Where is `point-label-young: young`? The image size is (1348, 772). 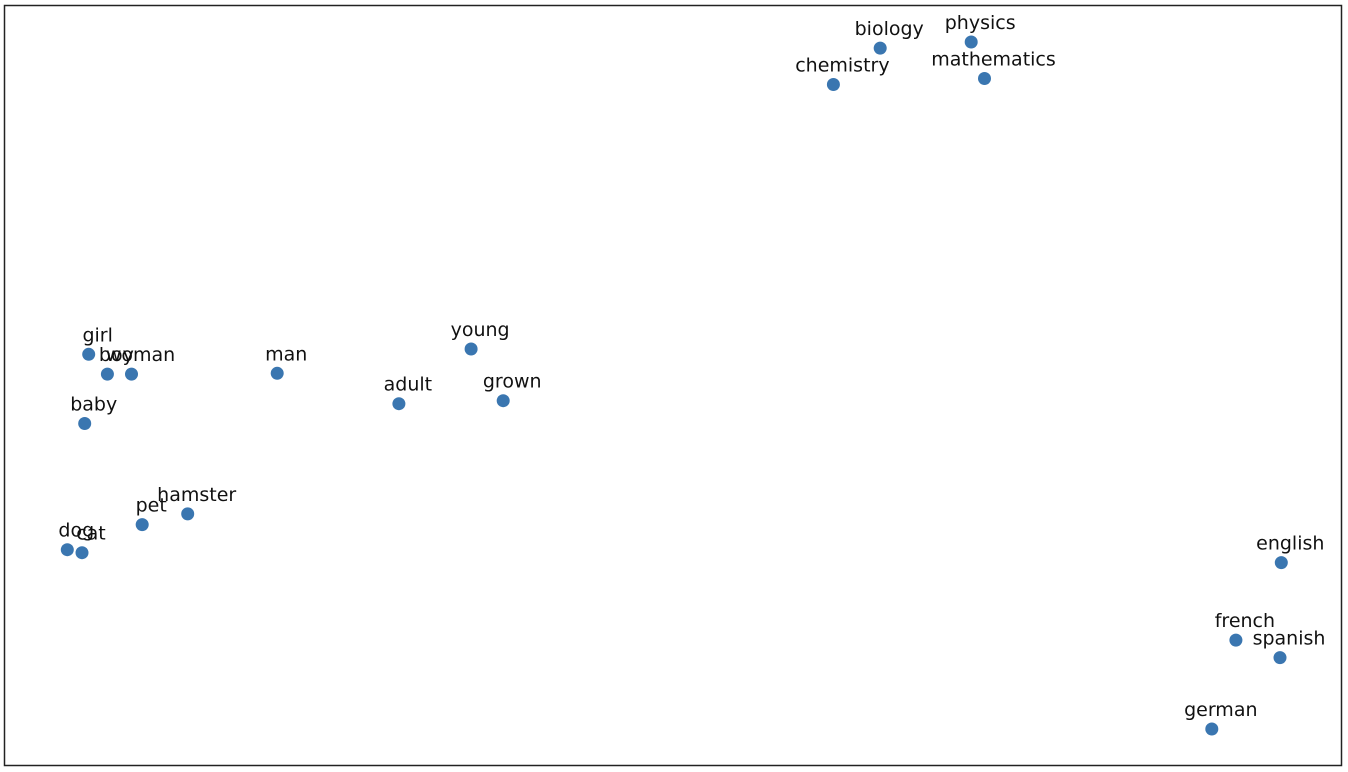 point-label-young: young is located at coordinates (480, 330).